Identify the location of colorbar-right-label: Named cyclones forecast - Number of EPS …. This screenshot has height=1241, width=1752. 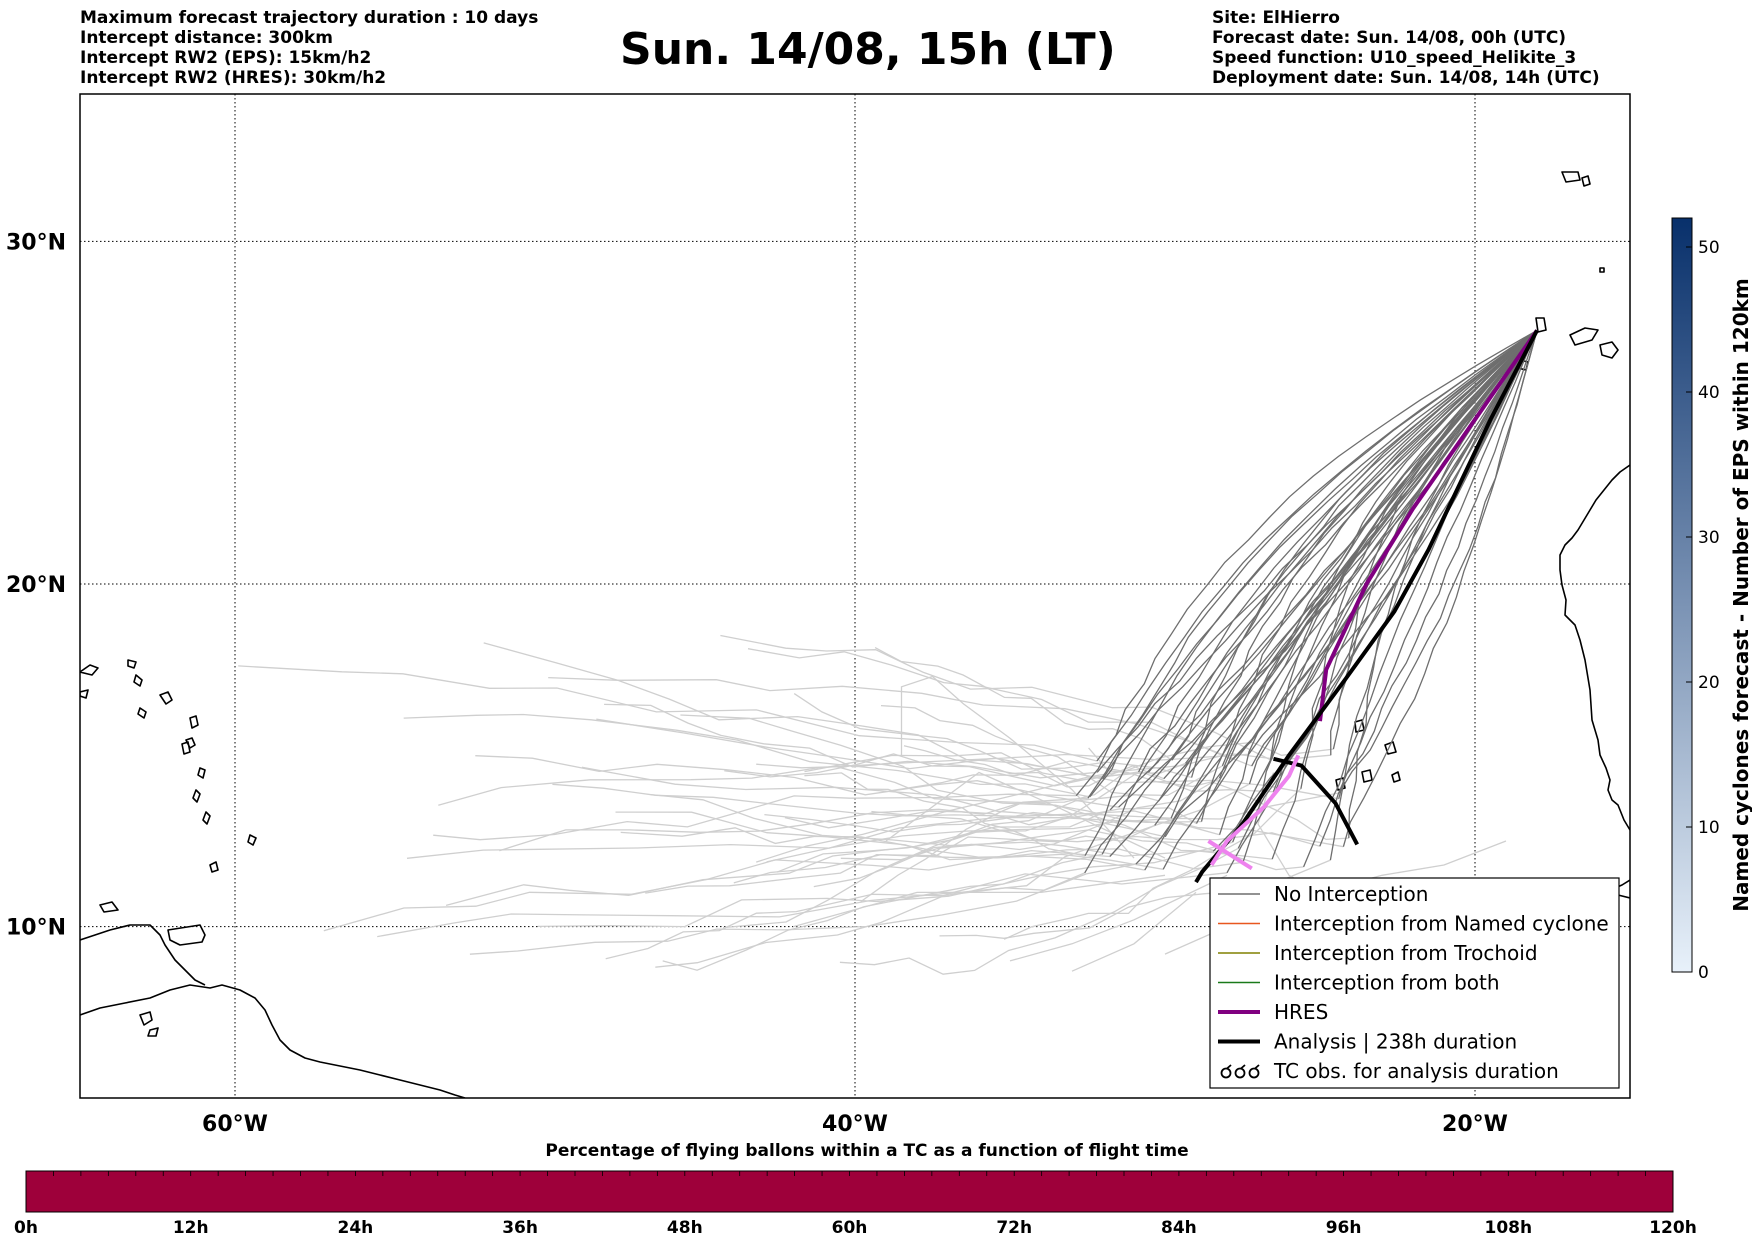
(1740, 595).